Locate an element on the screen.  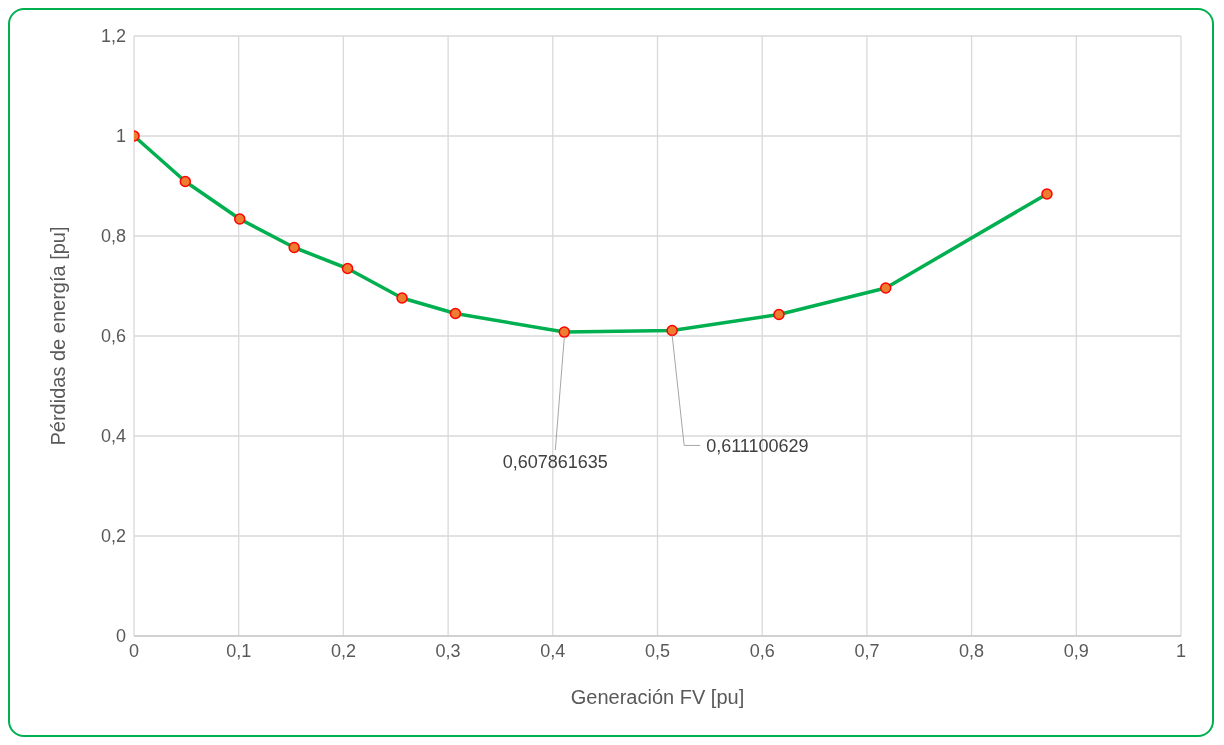
x-tick-label: 0,2 is located at coordinates (343, 650).